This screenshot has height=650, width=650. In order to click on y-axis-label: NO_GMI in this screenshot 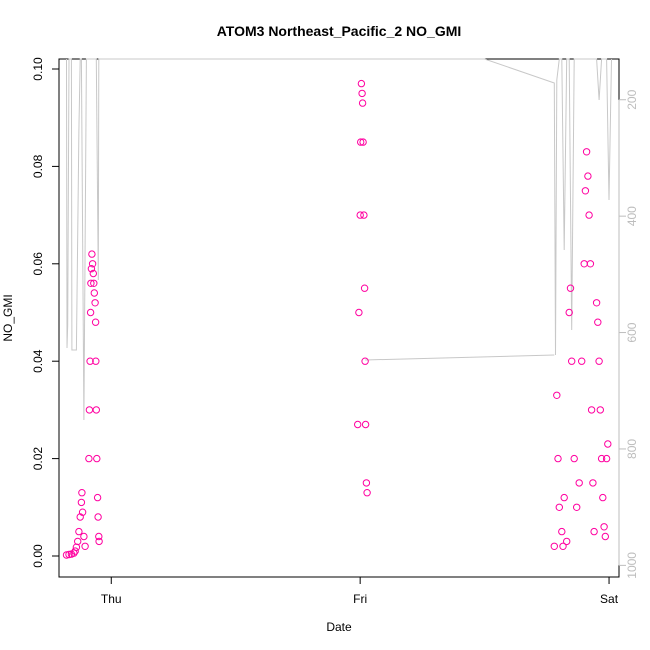, I will do `click(8, 317)`.